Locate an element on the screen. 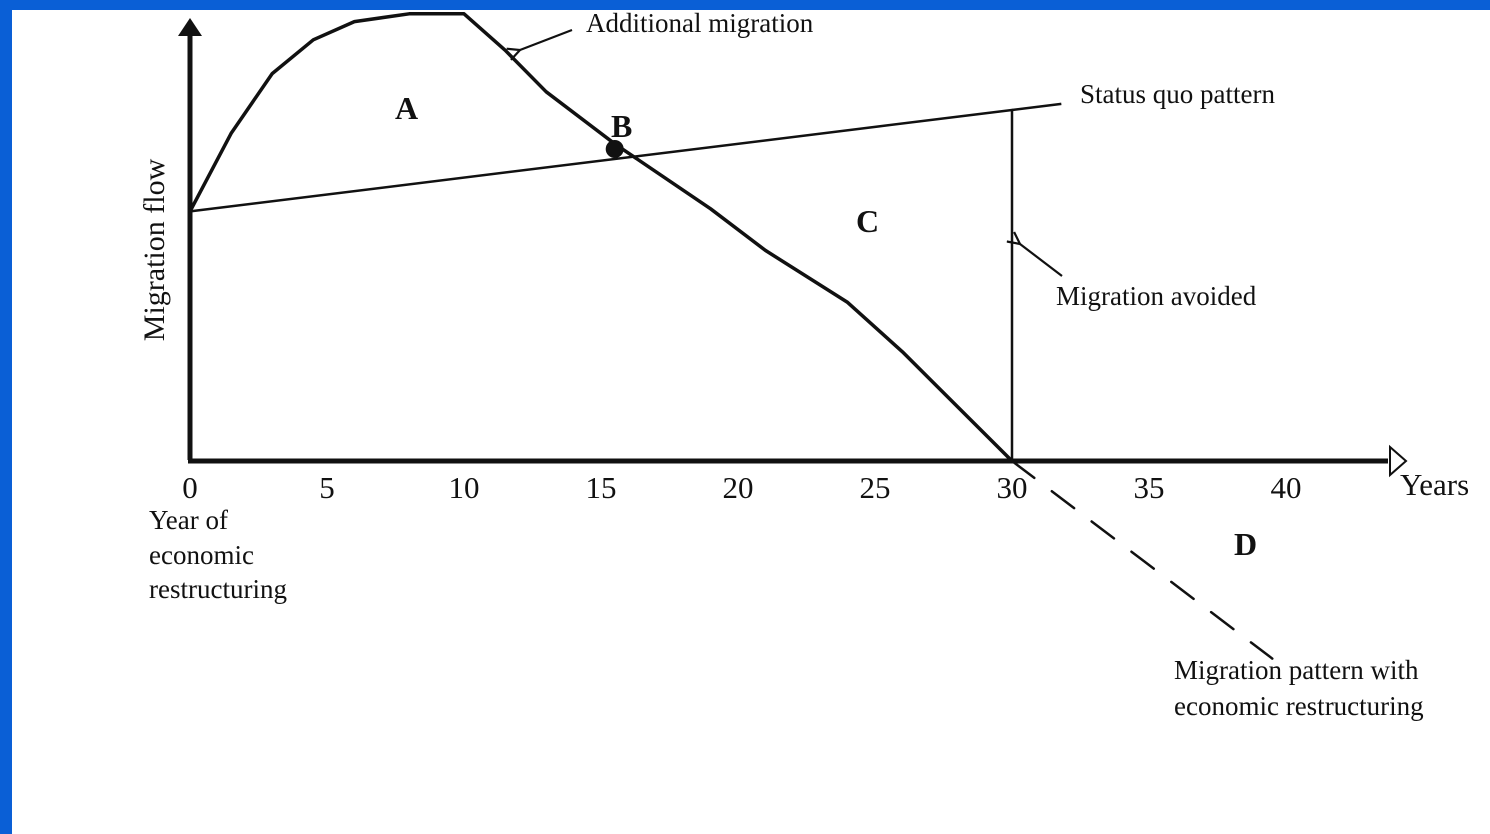  region-label-a: A is located at coordinates (406, 108).